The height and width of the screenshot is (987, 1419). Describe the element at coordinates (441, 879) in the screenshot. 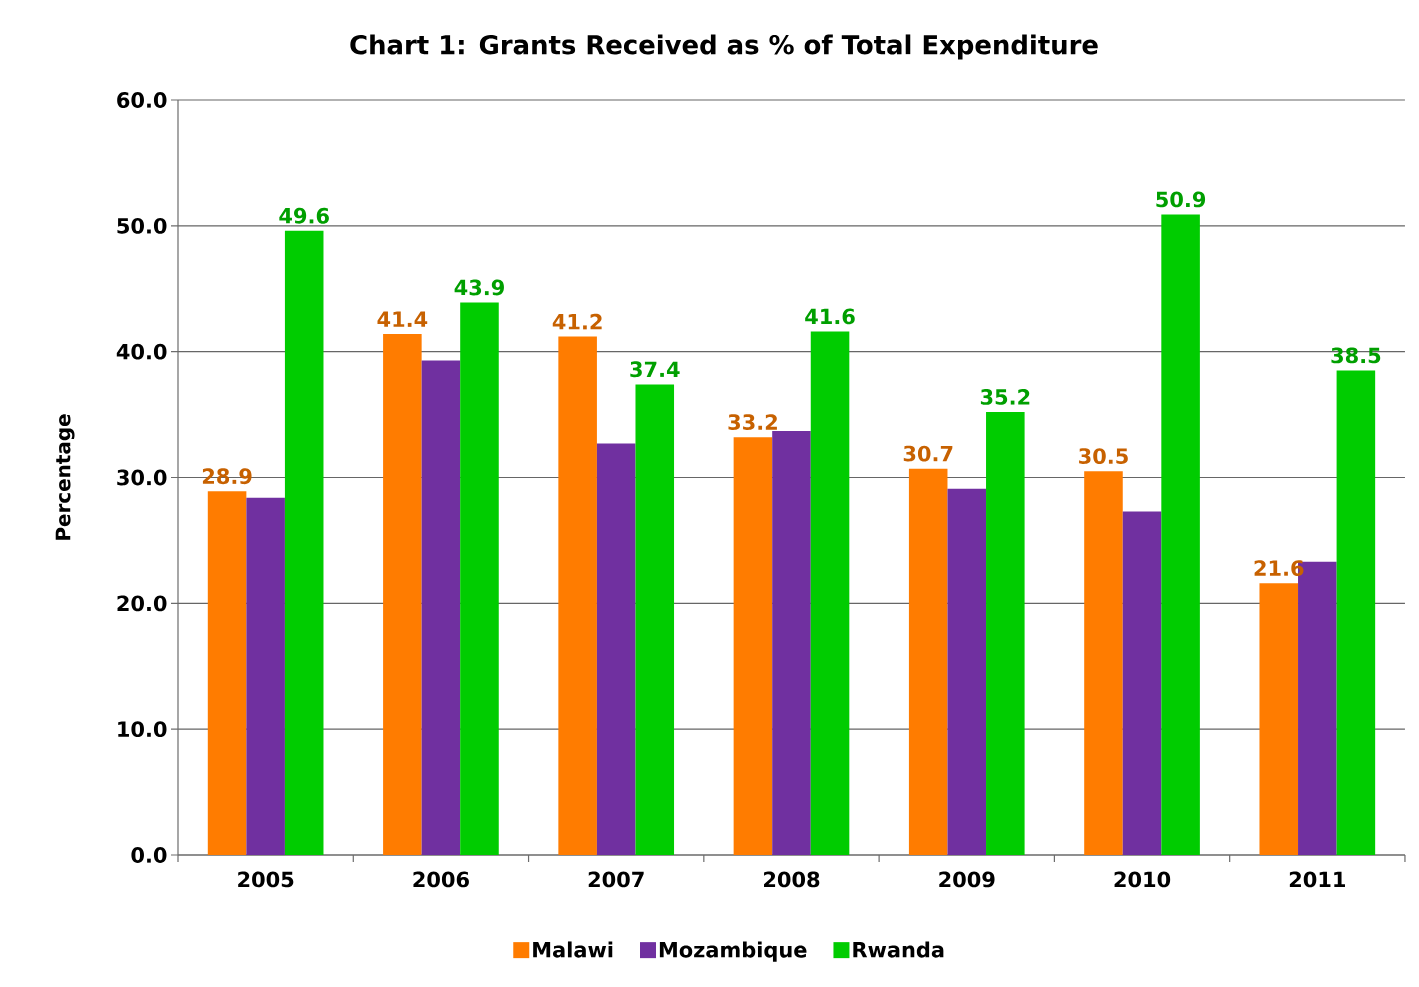

I see `x-tick-label: 2006` at that location.